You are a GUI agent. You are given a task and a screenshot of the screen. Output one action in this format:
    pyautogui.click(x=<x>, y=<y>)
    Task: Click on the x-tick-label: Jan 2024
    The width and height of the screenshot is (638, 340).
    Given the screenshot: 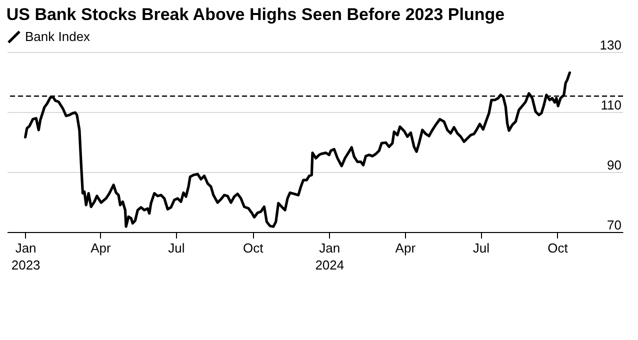 What is the action you would take?
    pyautogui.click(x=329, y=256)
    